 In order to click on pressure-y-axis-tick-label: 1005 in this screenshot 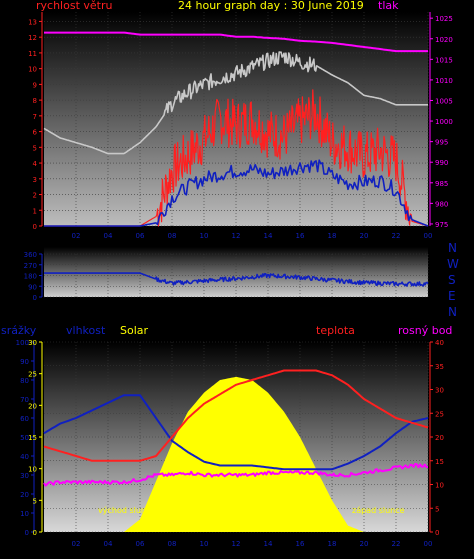, I will do `click(444, 101)`.